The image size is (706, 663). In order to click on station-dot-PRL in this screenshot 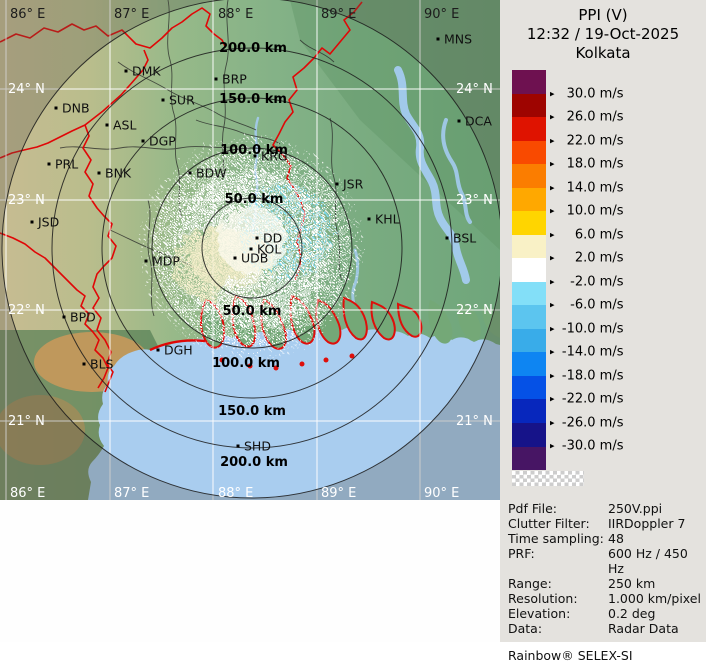, I will do `click(49, 164)`.